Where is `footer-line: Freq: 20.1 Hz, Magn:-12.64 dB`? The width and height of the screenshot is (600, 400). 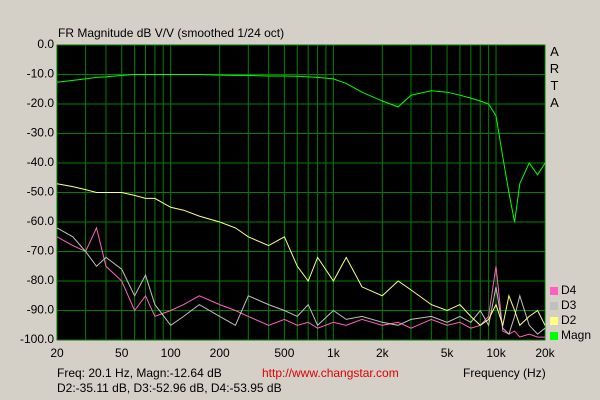 footer-line: Freq: 20.1 Hz, Magn:-12.64 dB is located at coordinates (139, 373).